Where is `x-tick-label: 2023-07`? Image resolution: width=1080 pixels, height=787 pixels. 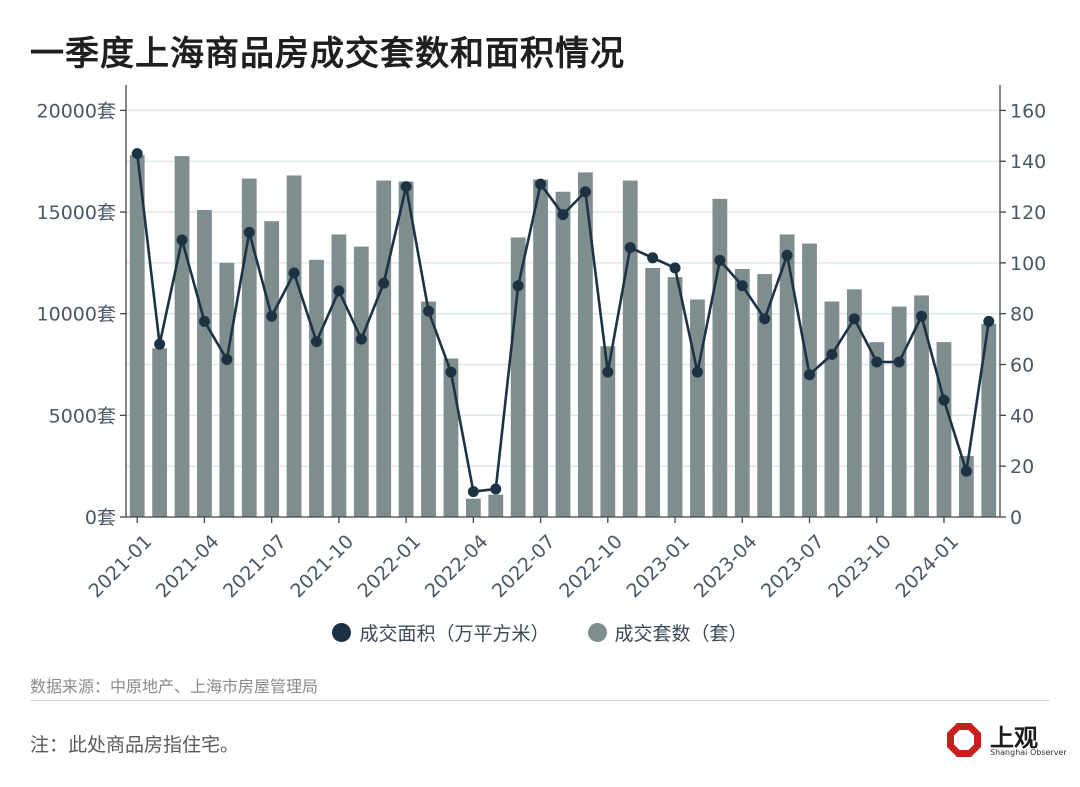
x-tick-label: 2023-07 is located at coordinates (793, 567).